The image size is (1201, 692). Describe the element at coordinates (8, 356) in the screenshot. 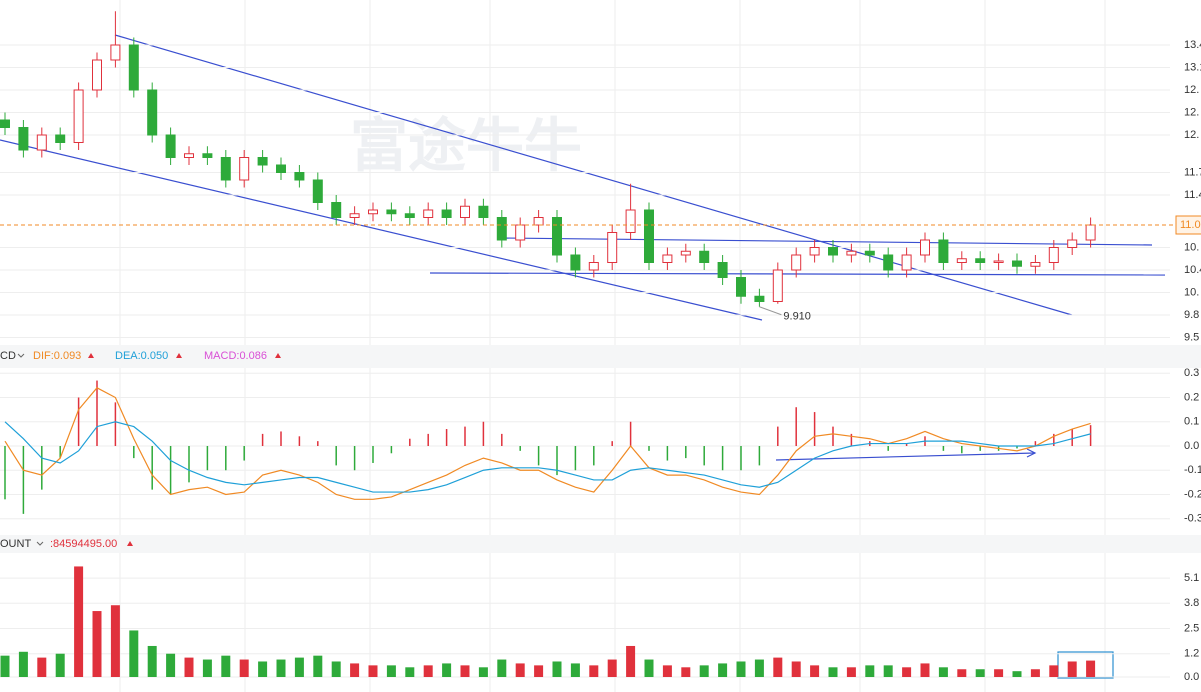

I see `macd-indicator: CD` at that location.